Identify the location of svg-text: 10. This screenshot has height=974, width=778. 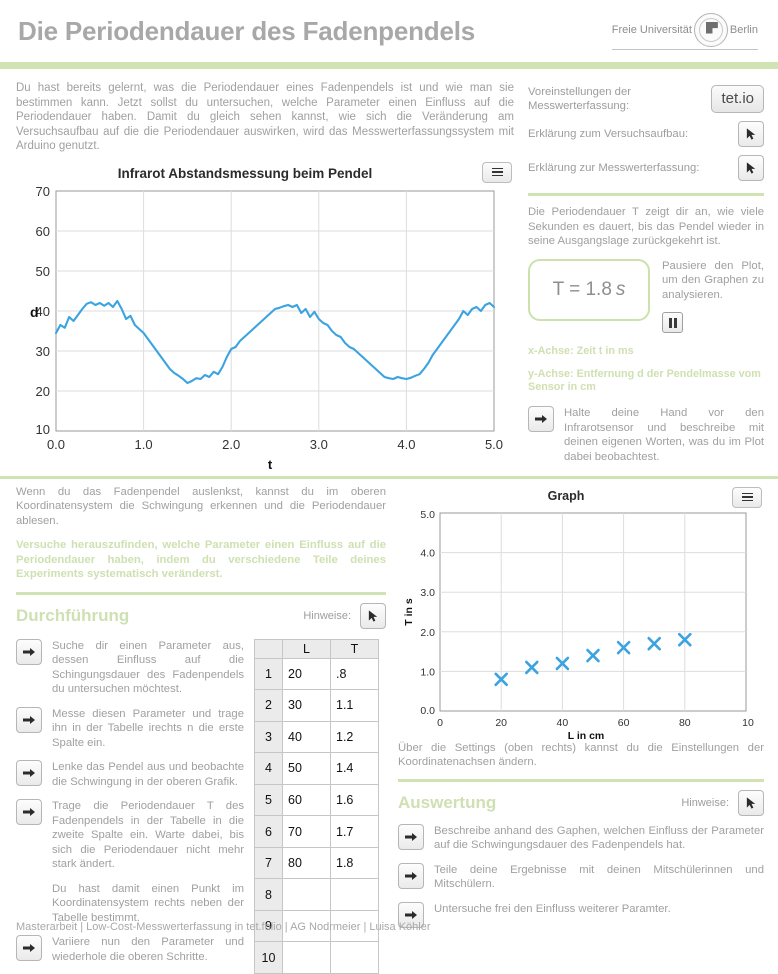
(43, 429).